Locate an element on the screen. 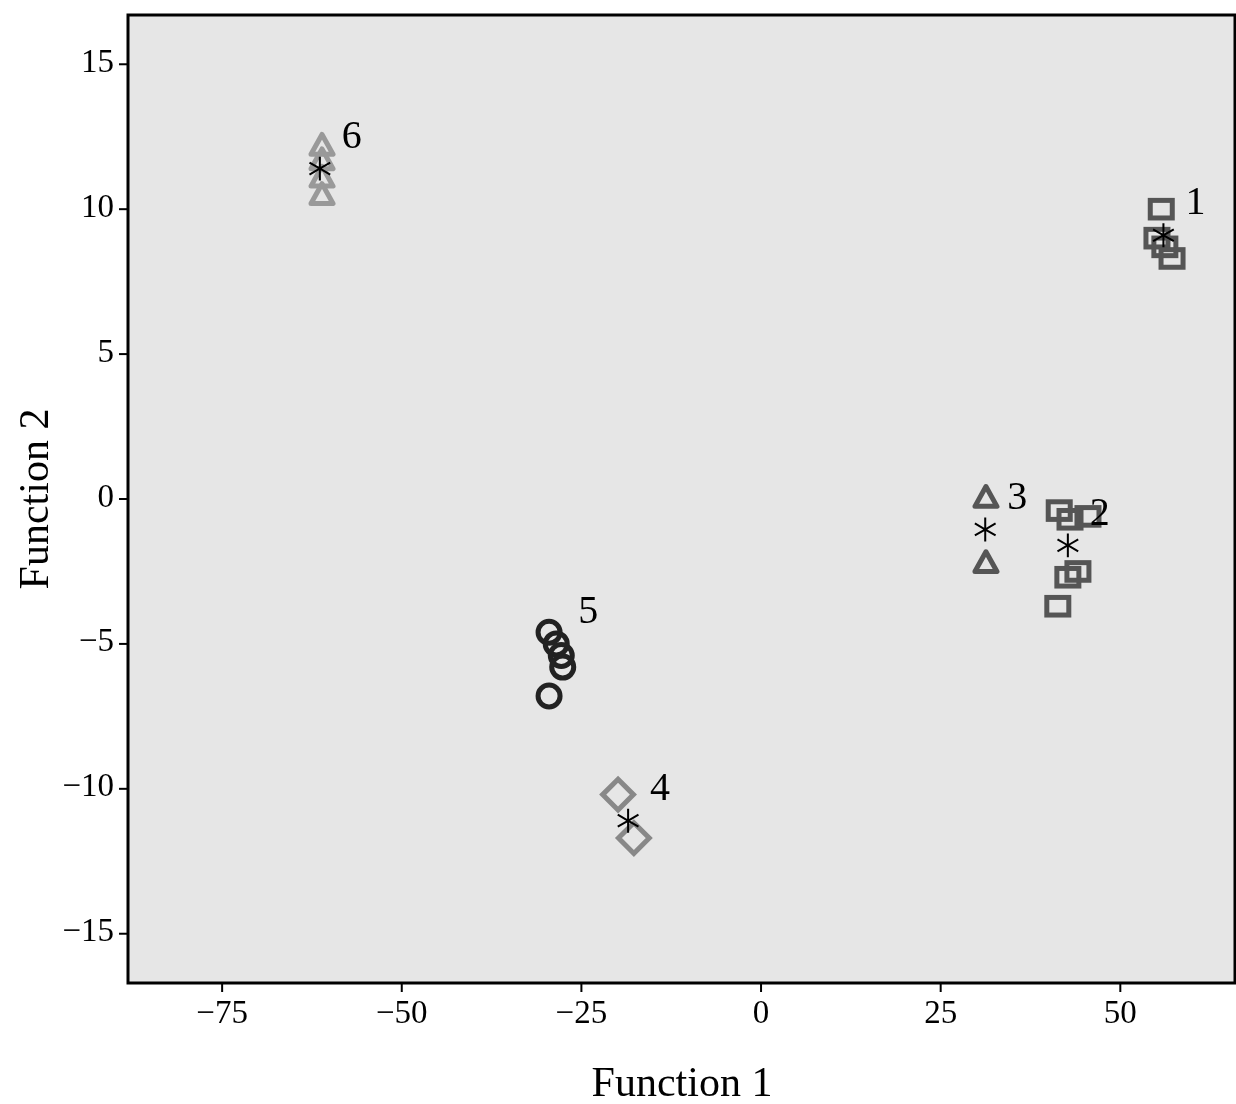 This screenshot has width=1236, height=1104. annotation: 2 is located at coordinates (1099, 511).